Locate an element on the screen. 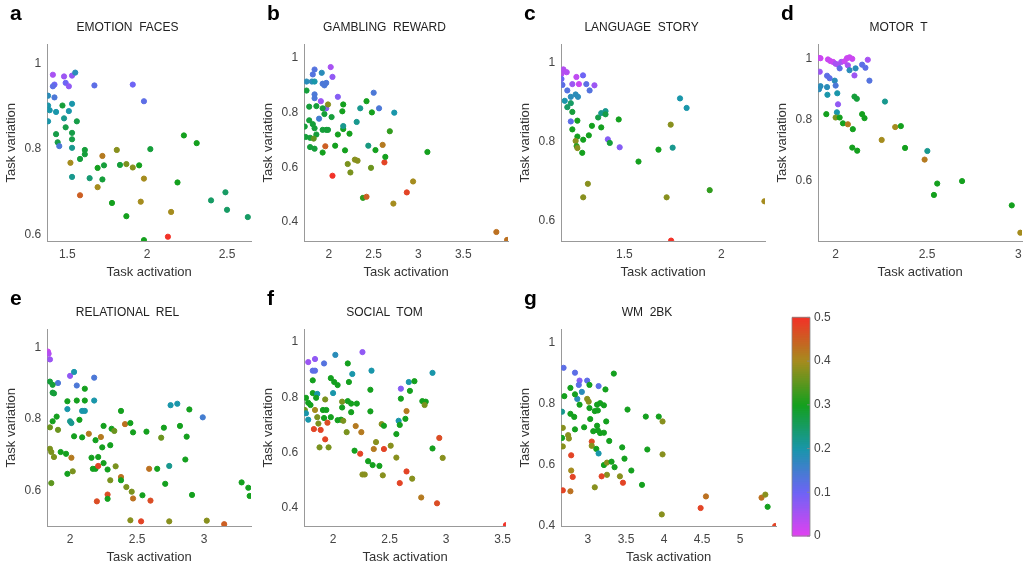 The width and height of the screenshot is (1030, 569). chart-title: GAMBLING REWARD is located at coordinates (385, 26).